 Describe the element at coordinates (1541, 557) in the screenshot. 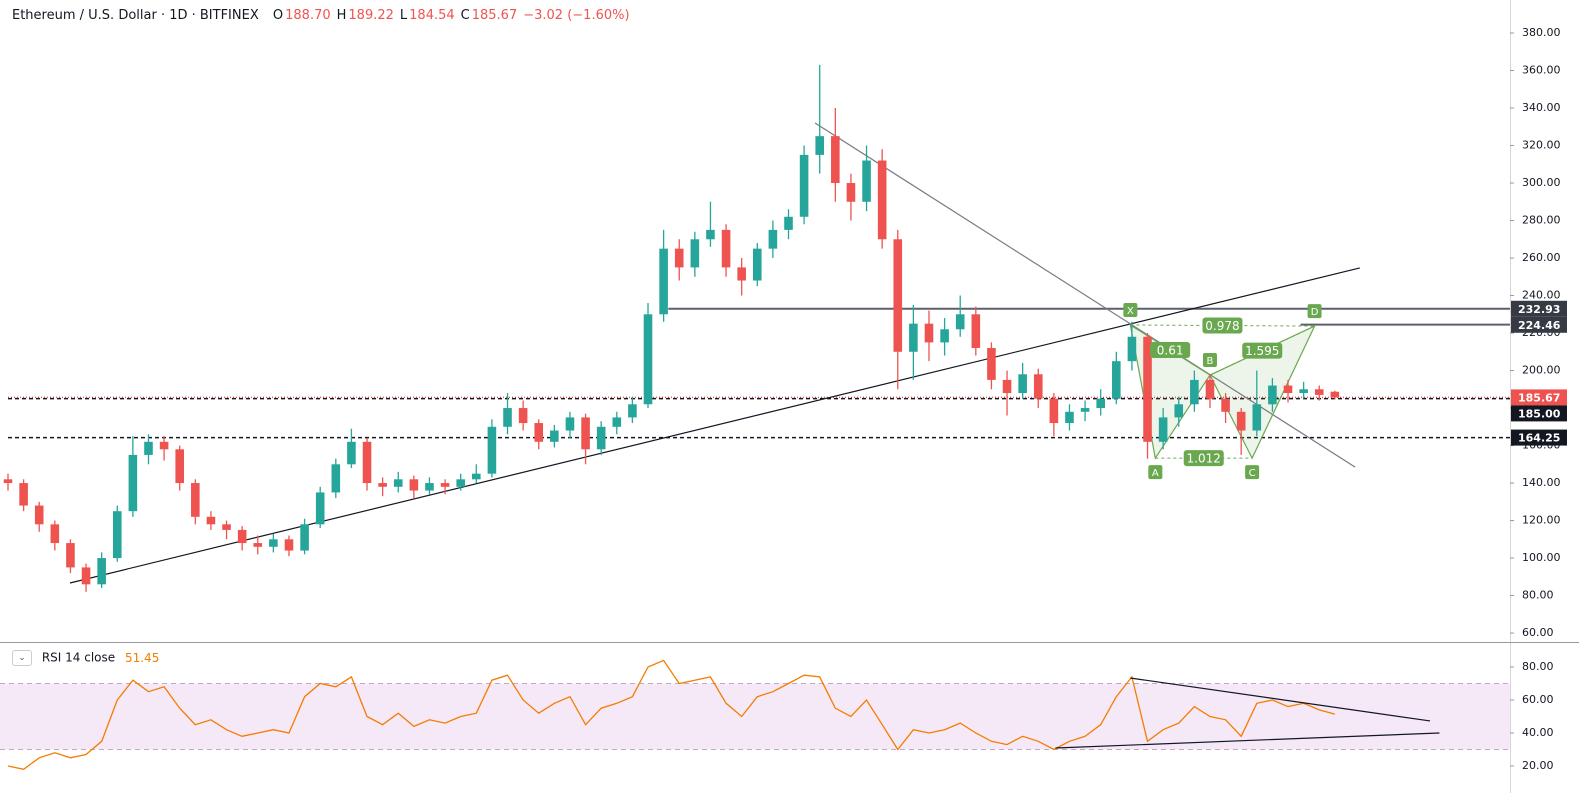

I see `y-tick-label: 100.00` at that location.